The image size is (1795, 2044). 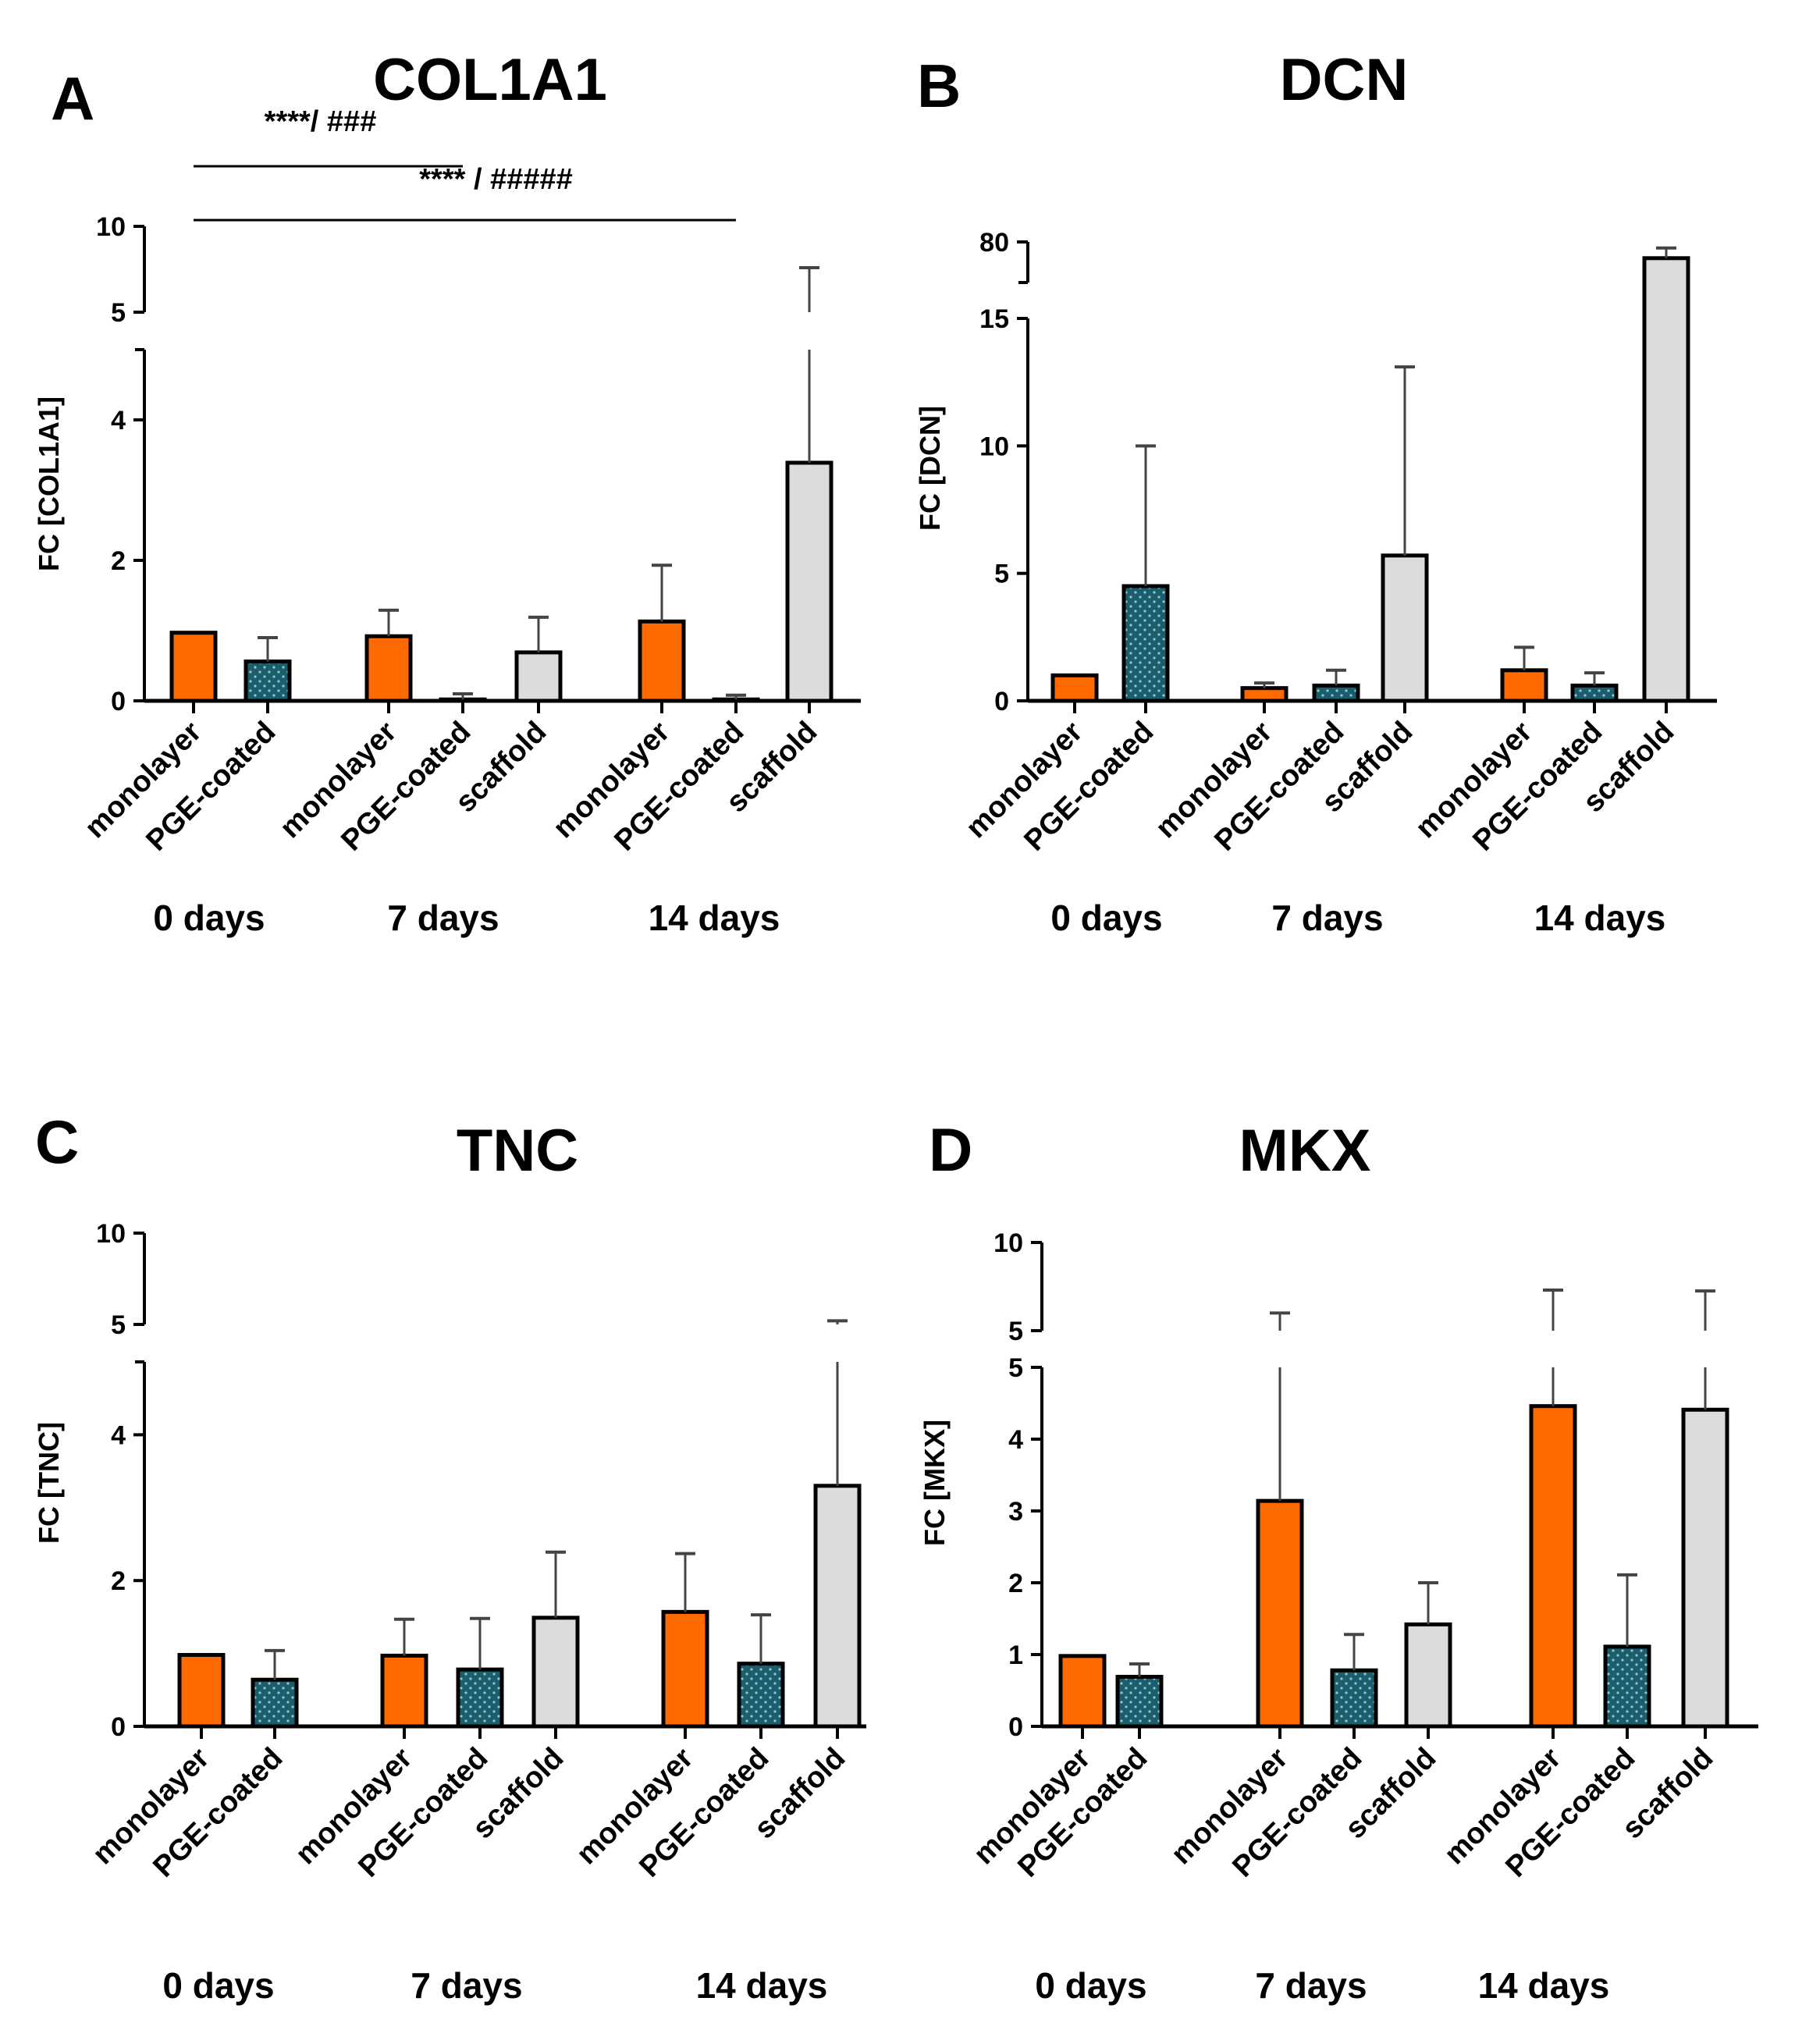 I want to click on chart-title: DCN, so click(x=1344, y=80).